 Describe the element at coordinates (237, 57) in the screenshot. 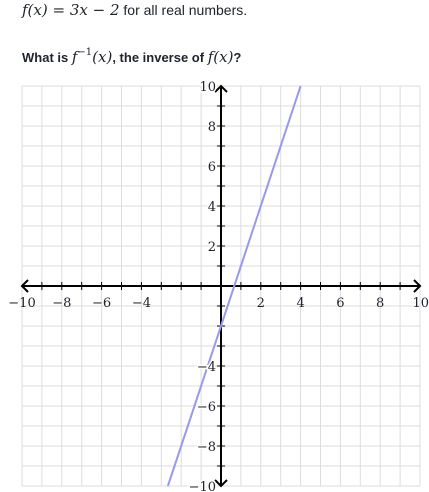

I see `question-end: ?` at that location.